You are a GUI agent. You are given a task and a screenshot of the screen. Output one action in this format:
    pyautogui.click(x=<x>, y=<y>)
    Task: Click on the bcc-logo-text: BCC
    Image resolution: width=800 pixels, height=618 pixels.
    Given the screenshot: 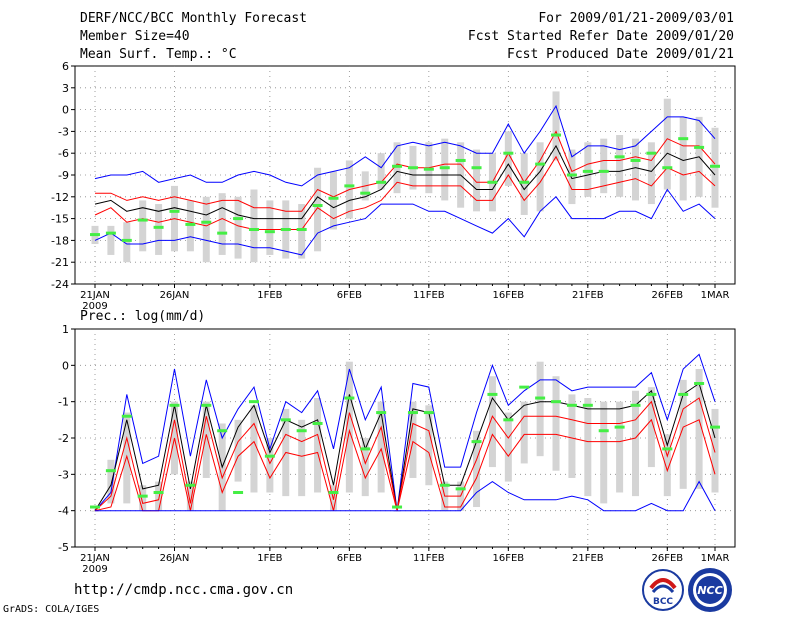 What is the action you would take?
    pyautogui.click(x=663, y=602)
    